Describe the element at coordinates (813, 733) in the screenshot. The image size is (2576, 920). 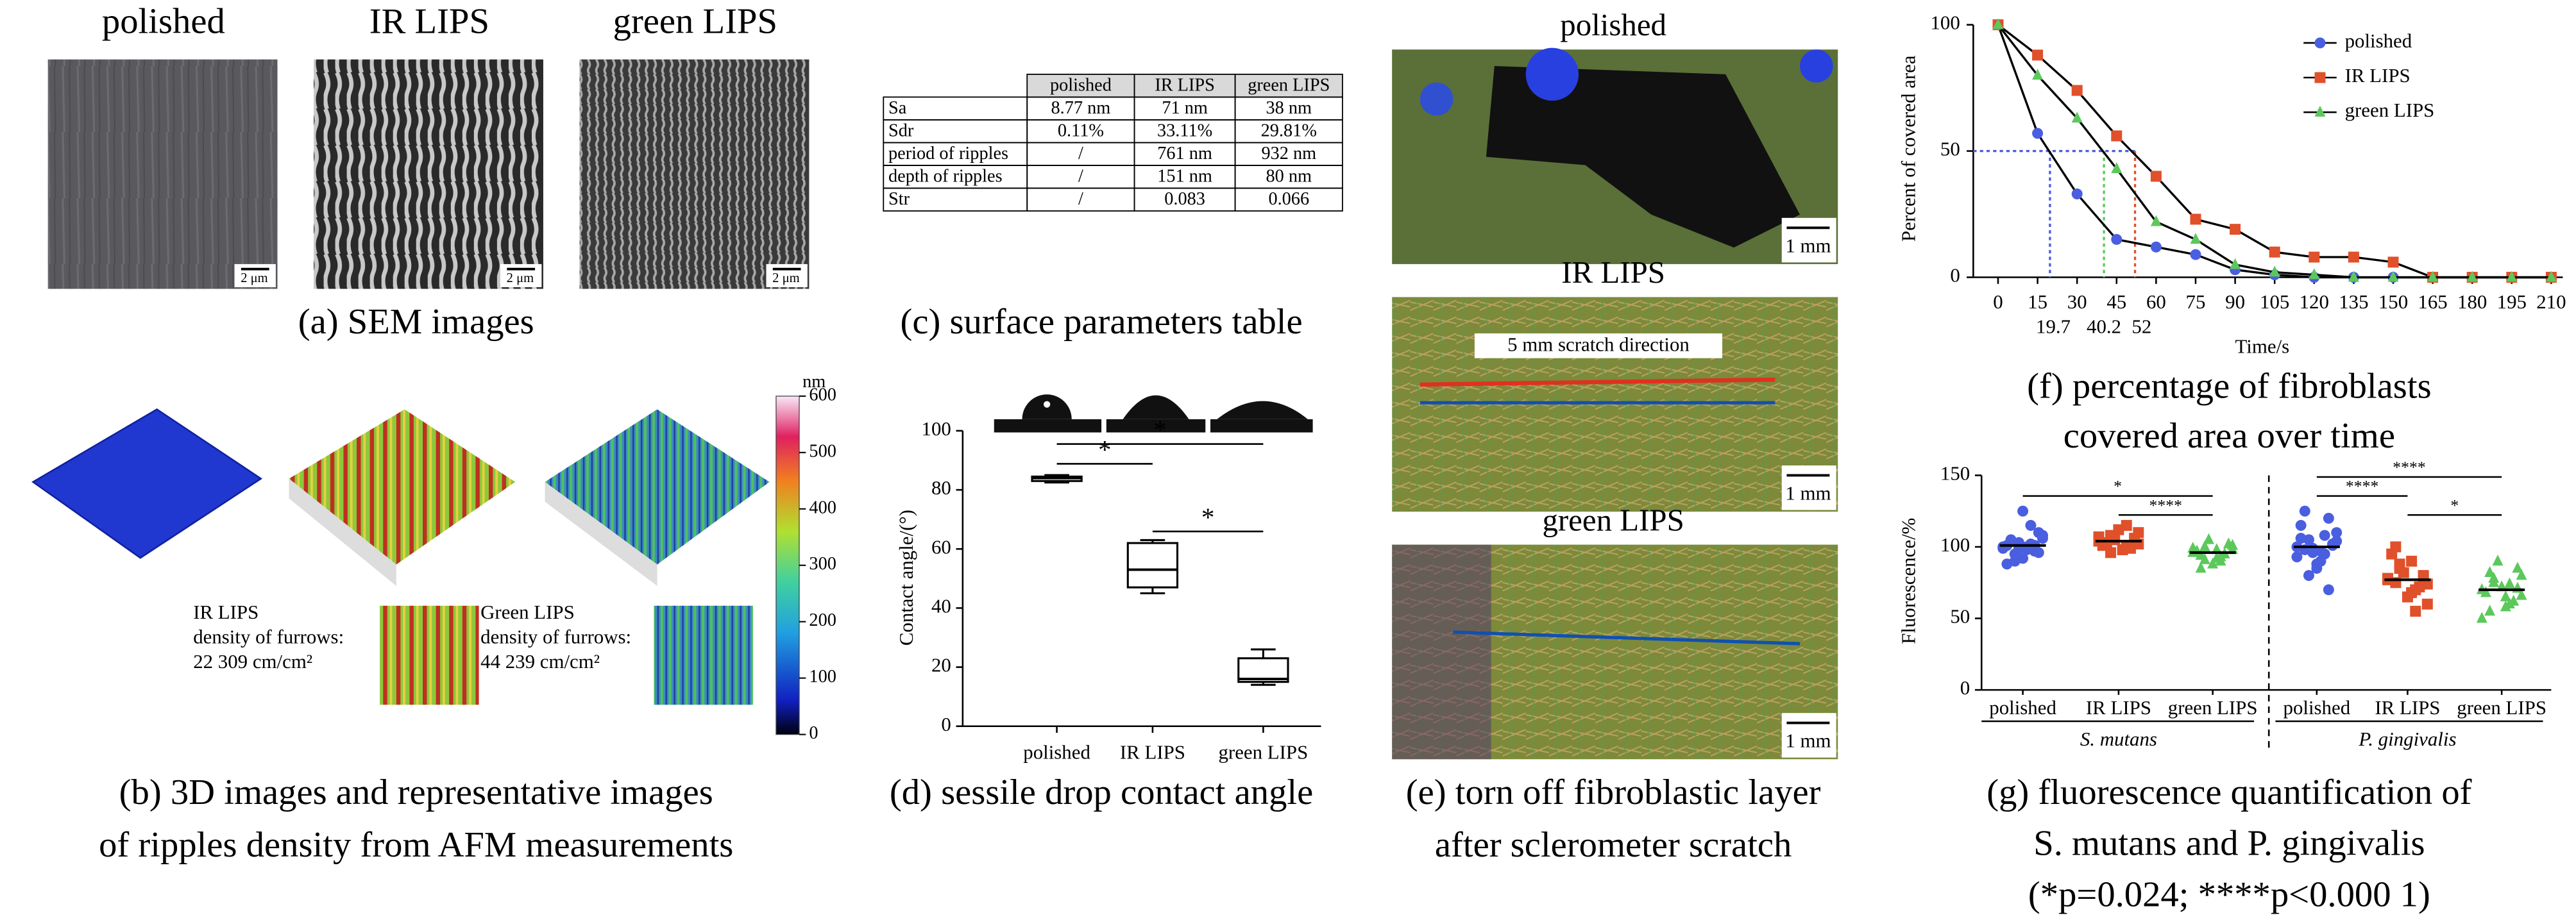
I see `colorbar-tick-label: 0` at that location.